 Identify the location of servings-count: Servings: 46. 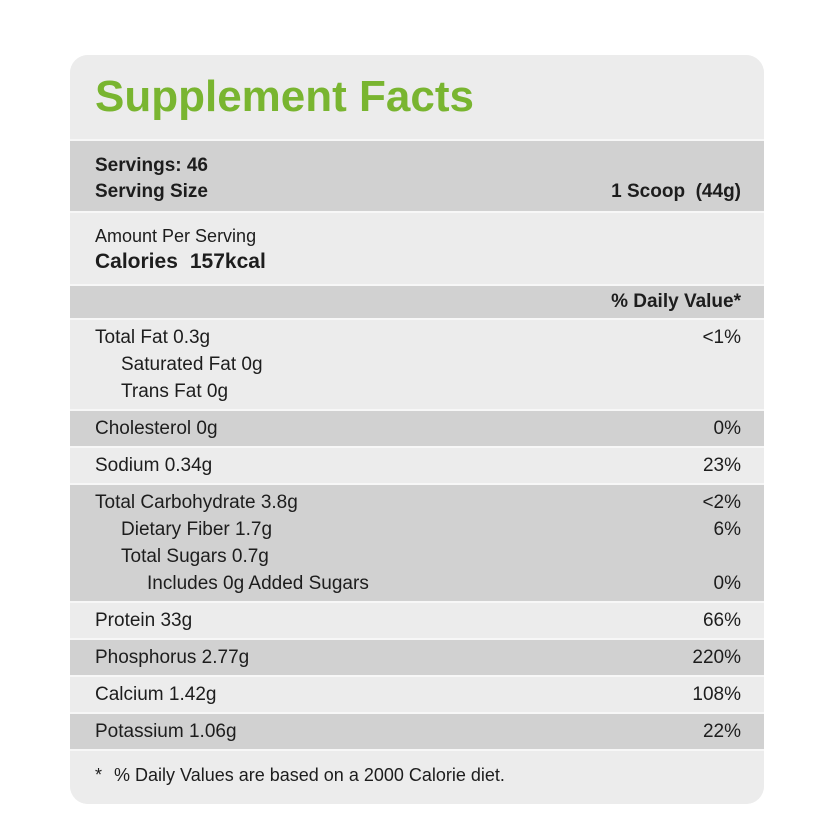
(151, 165).